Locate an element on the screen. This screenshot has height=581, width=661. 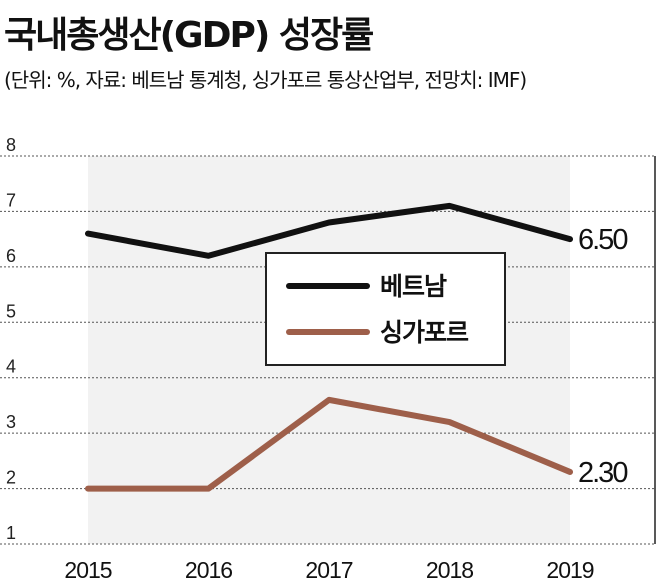
x-tick-label: 2016 is located at coordinates (208, 569).